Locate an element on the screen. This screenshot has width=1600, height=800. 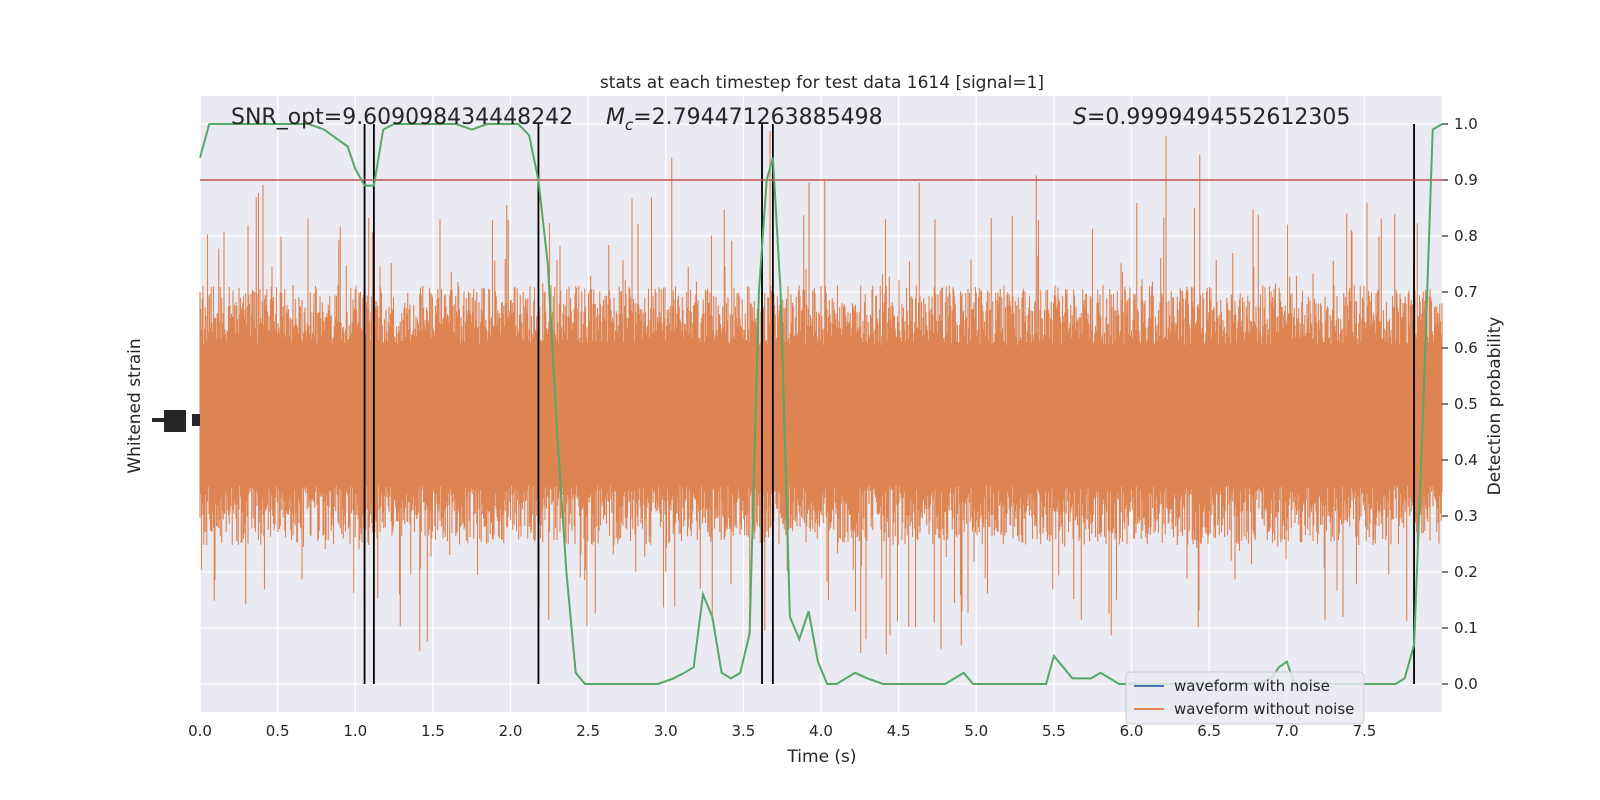
chirp-mass-value: =2.794471263885498 is located at coordinates (757, 117).